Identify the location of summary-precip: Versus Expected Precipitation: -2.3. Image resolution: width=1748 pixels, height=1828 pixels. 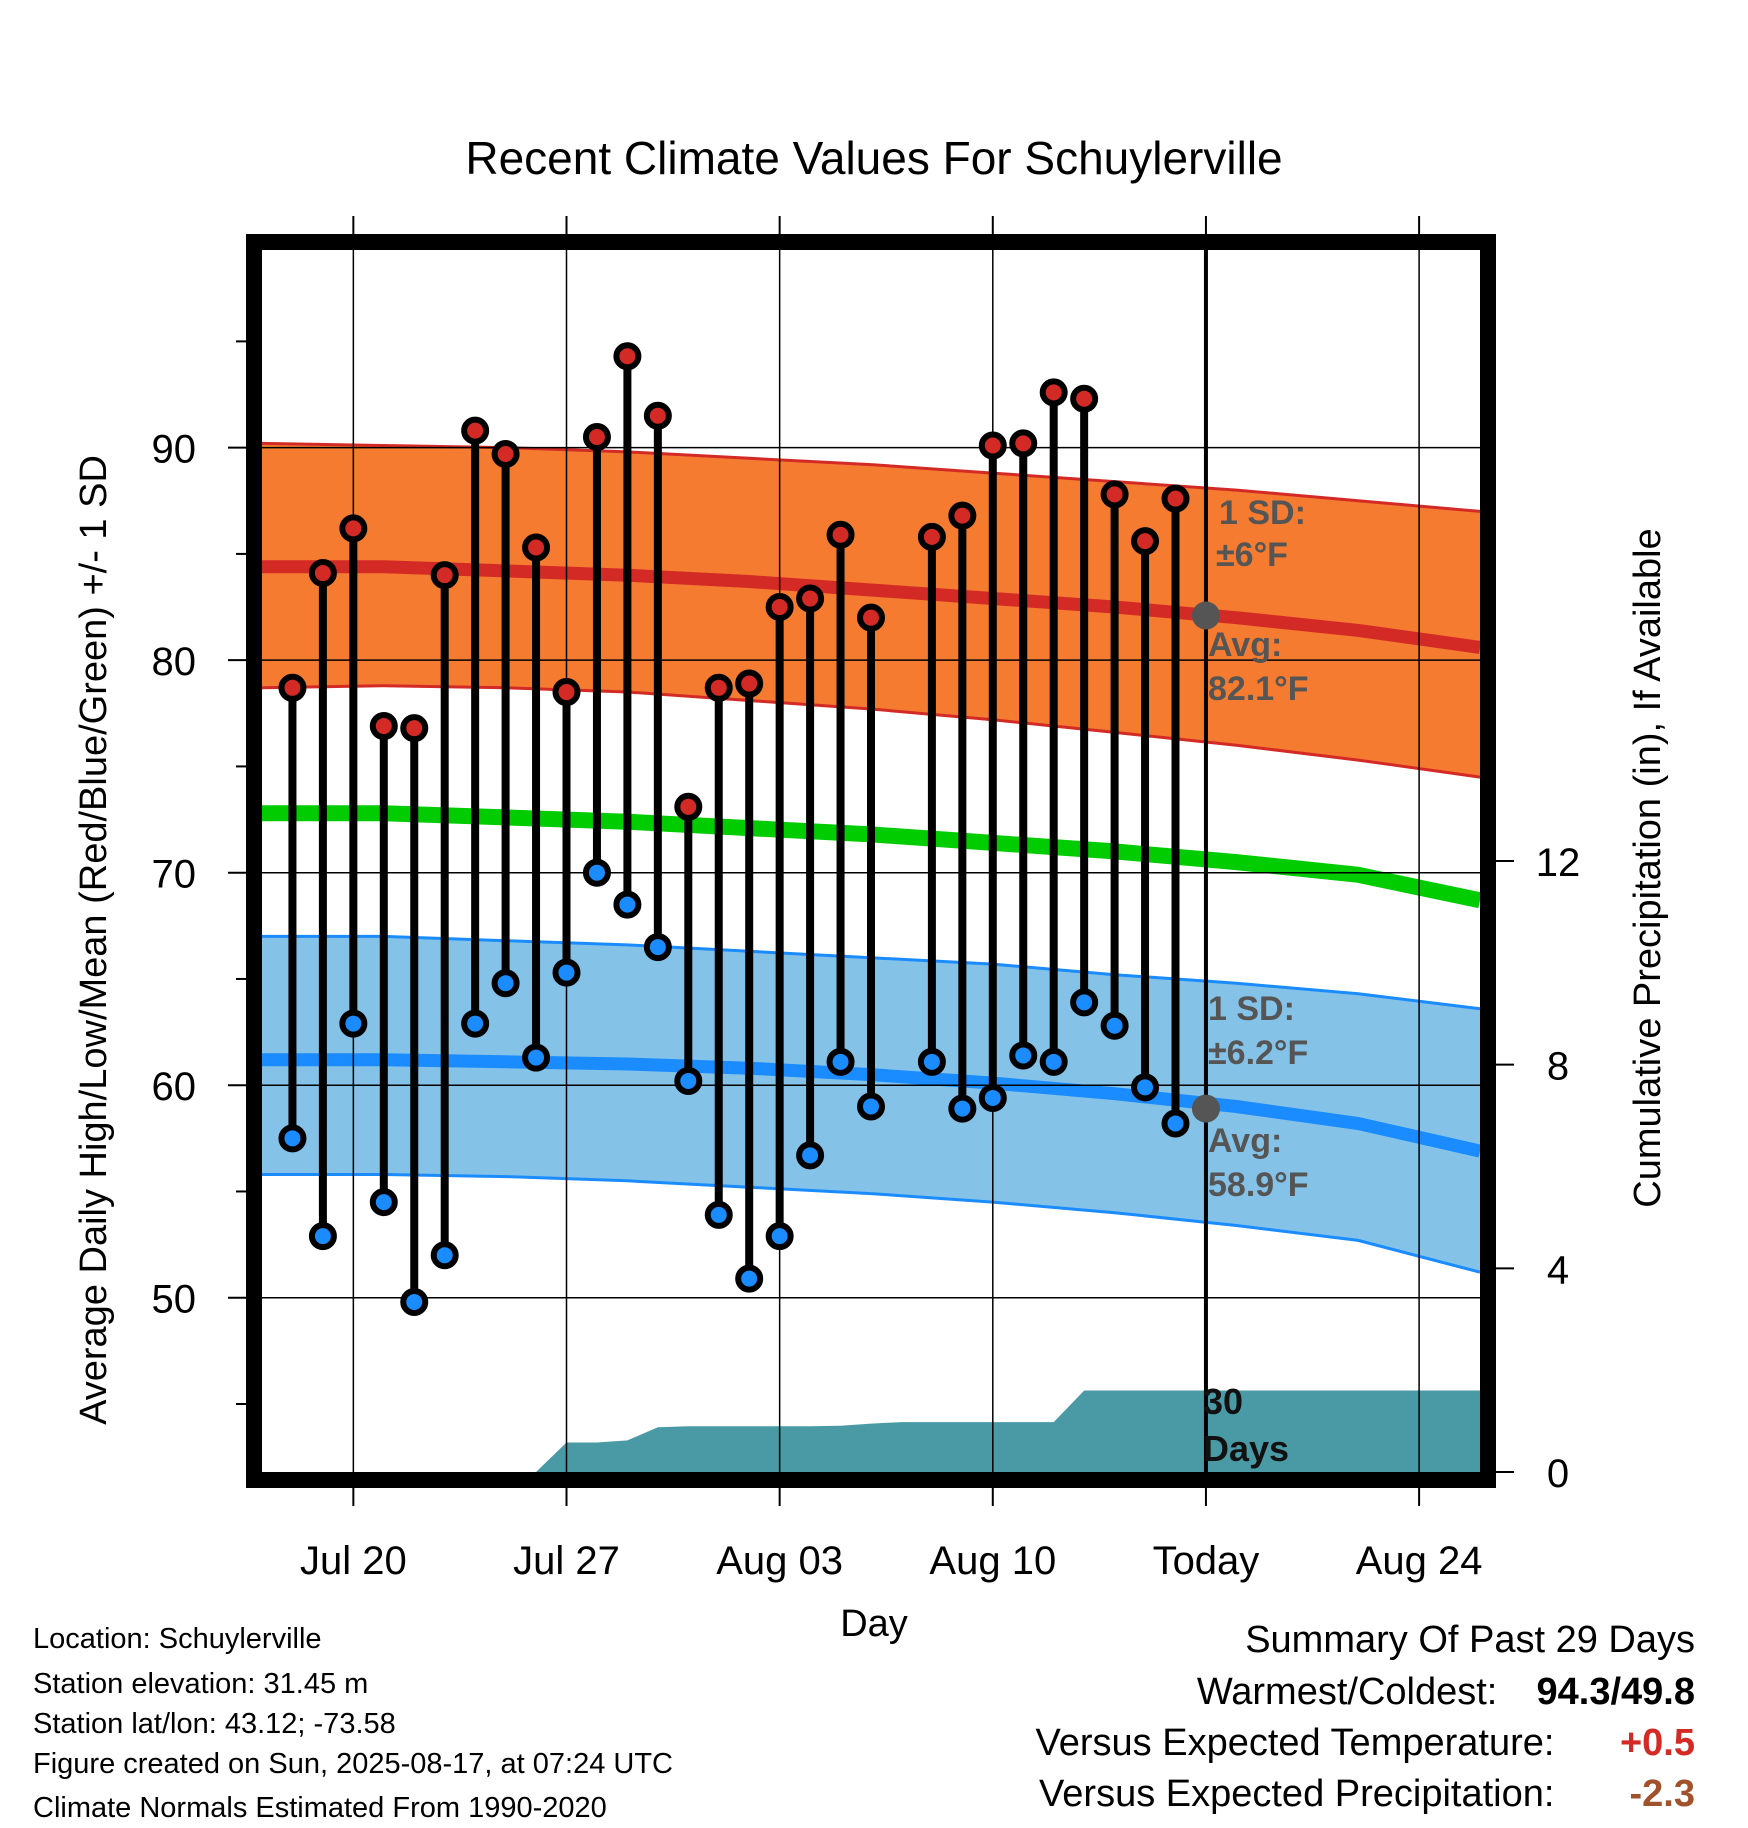
(1367, 1794).